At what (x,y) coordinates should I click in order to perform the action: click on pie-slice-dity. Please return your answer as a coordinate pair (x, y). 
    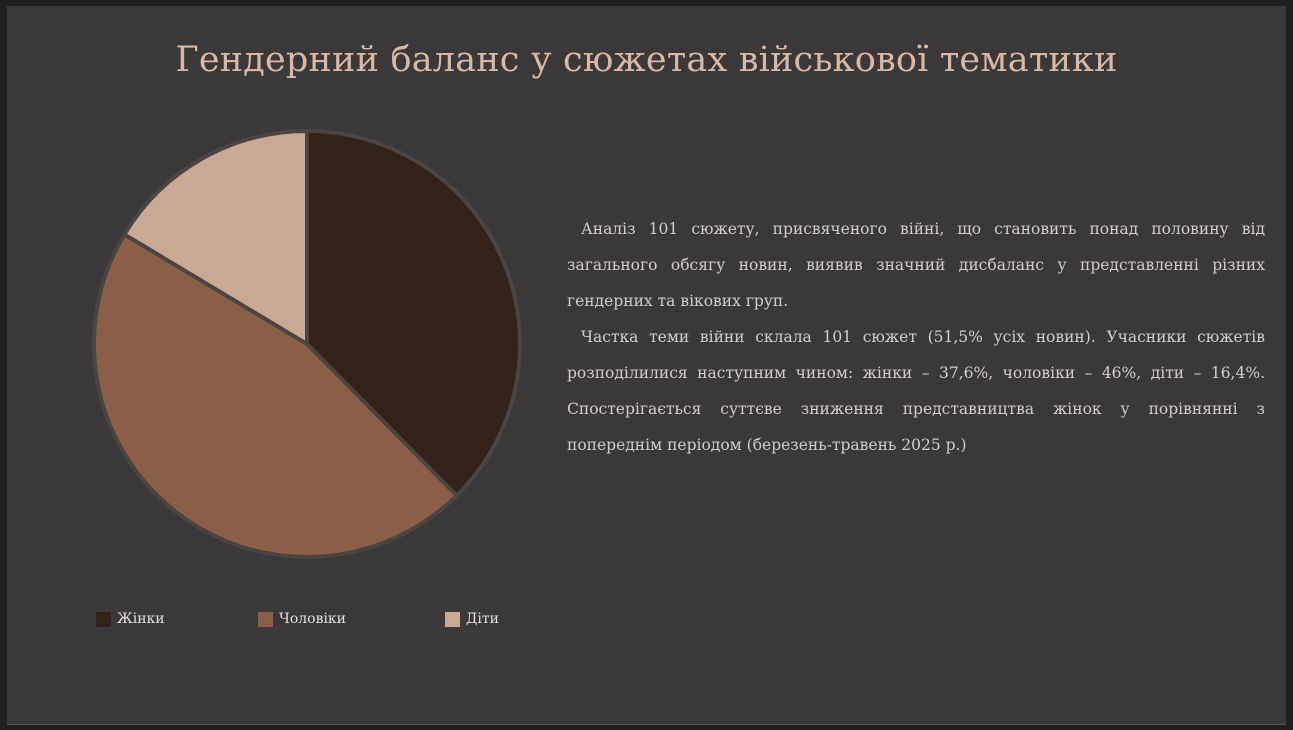
    Looking at the image, I should click on (215, 237).